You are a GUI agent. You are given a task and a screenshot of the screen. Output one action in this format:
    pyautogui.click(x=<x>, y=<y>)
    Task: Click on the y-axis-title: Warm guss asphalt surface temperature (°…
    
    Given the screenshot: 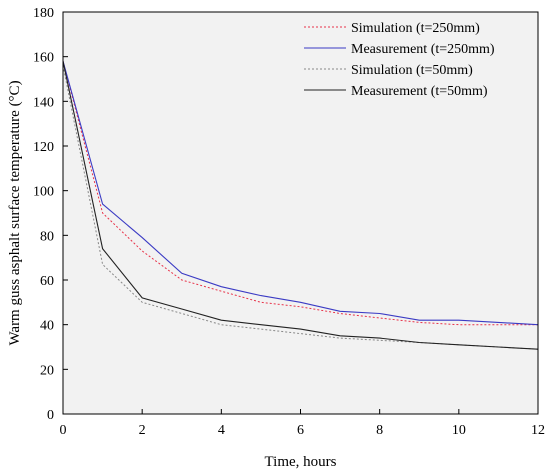 What is the action you would take?
    pyautogui.click(x=15, y=212)
    